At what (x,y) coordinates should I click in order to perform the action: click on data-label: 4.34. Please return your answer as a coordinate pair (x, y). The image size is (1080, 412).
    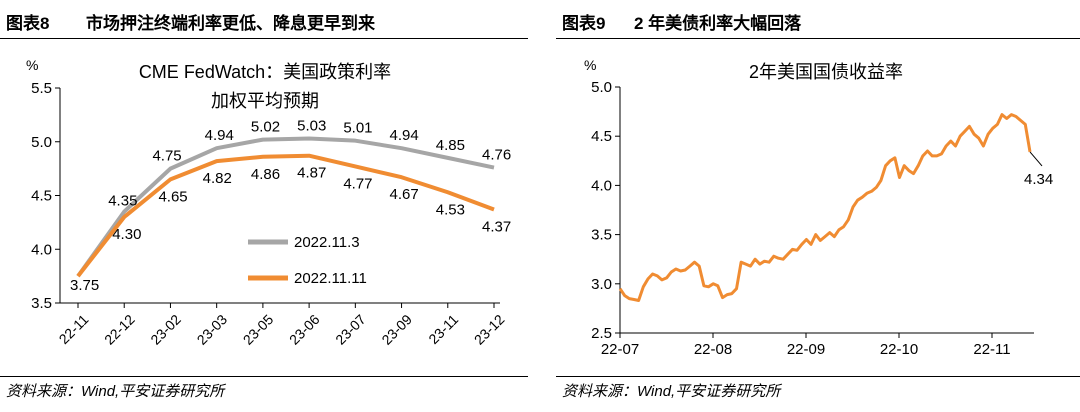
    Looking at the image, I should click on (1038, 179).